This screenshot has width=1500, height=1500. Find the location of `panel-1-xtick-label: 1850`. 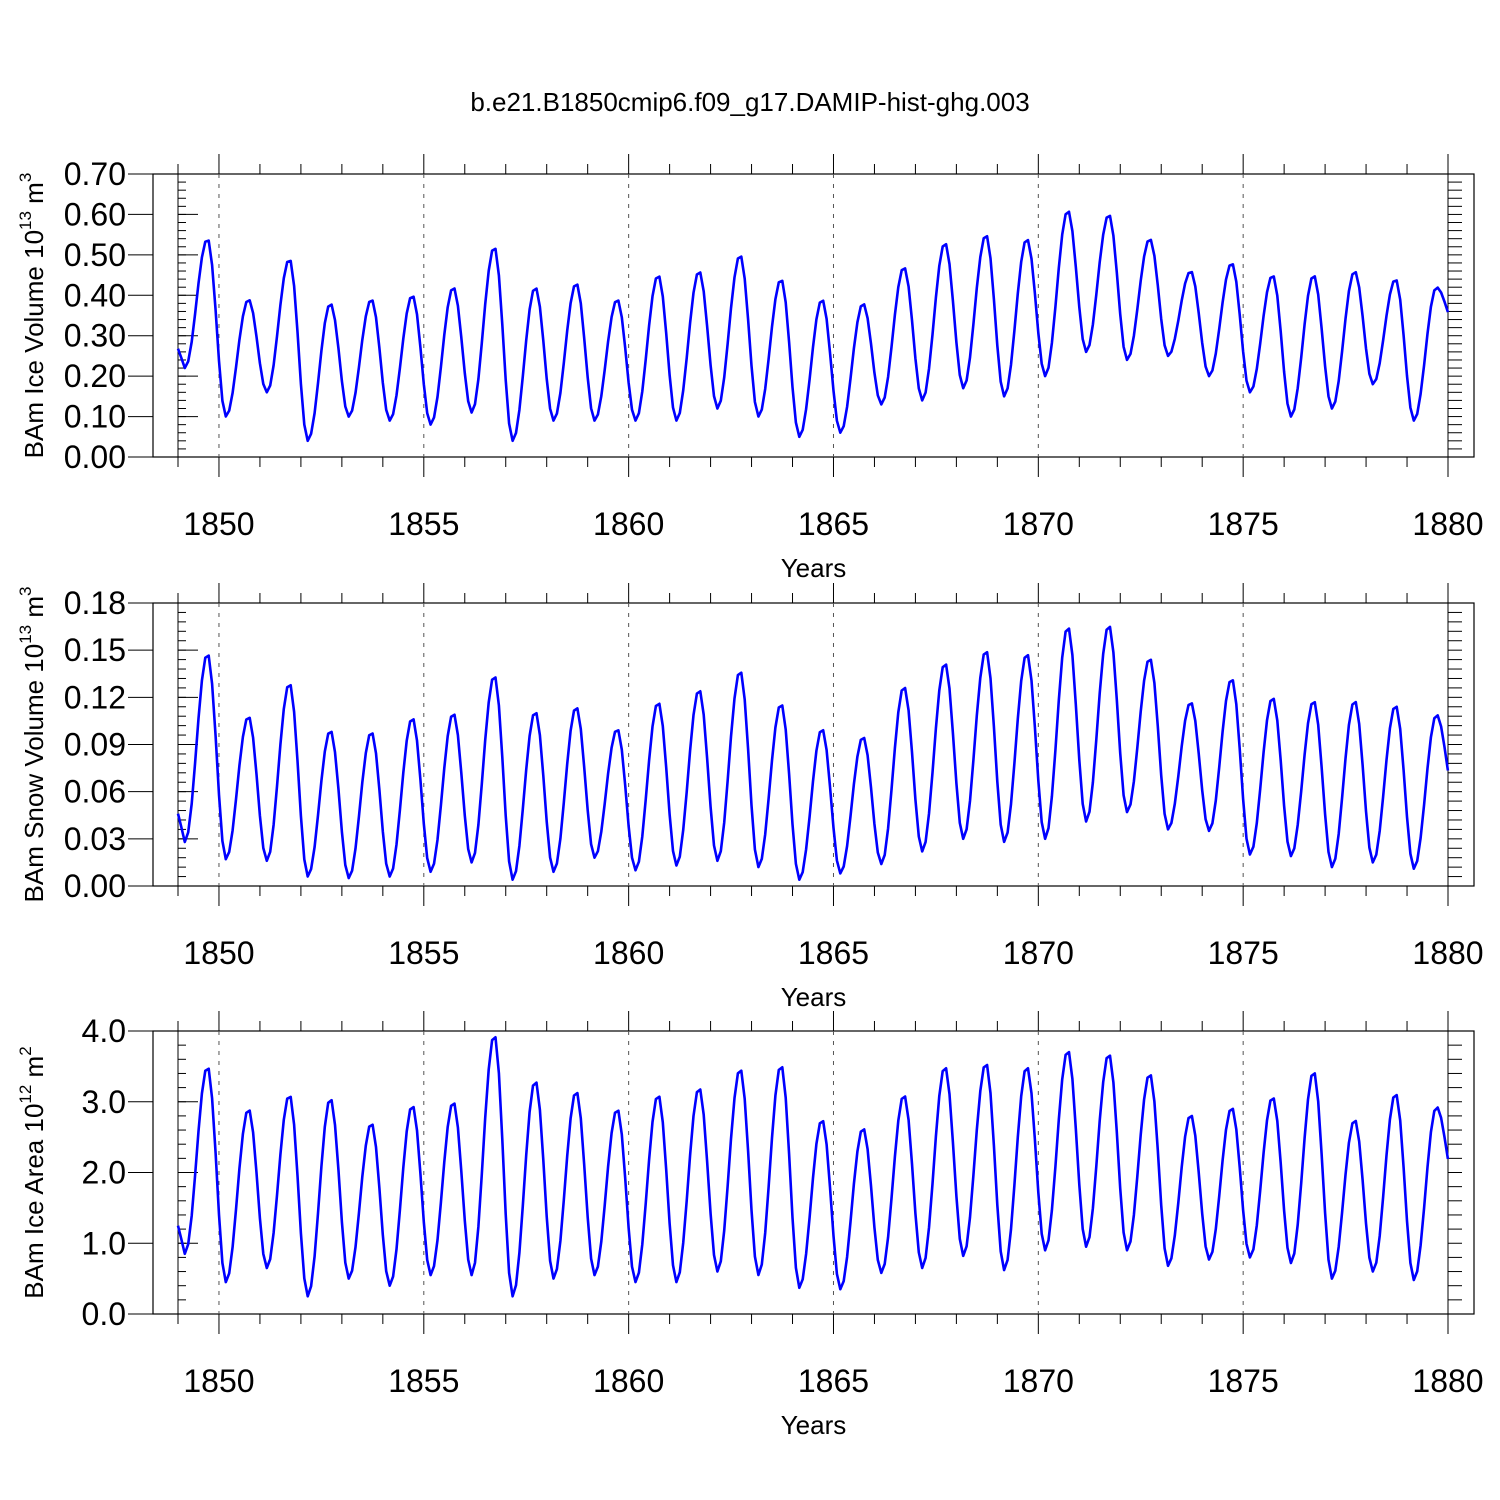

panel-1-xtick-label: 1850 is located at coordinates (218, 524).